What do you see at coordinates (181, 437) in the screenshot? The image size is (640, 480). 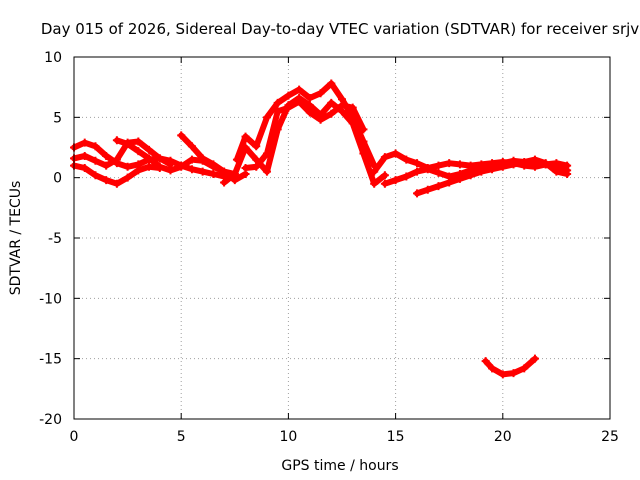 I see `x-tick-label: 5` at bounding box center [181, 437].